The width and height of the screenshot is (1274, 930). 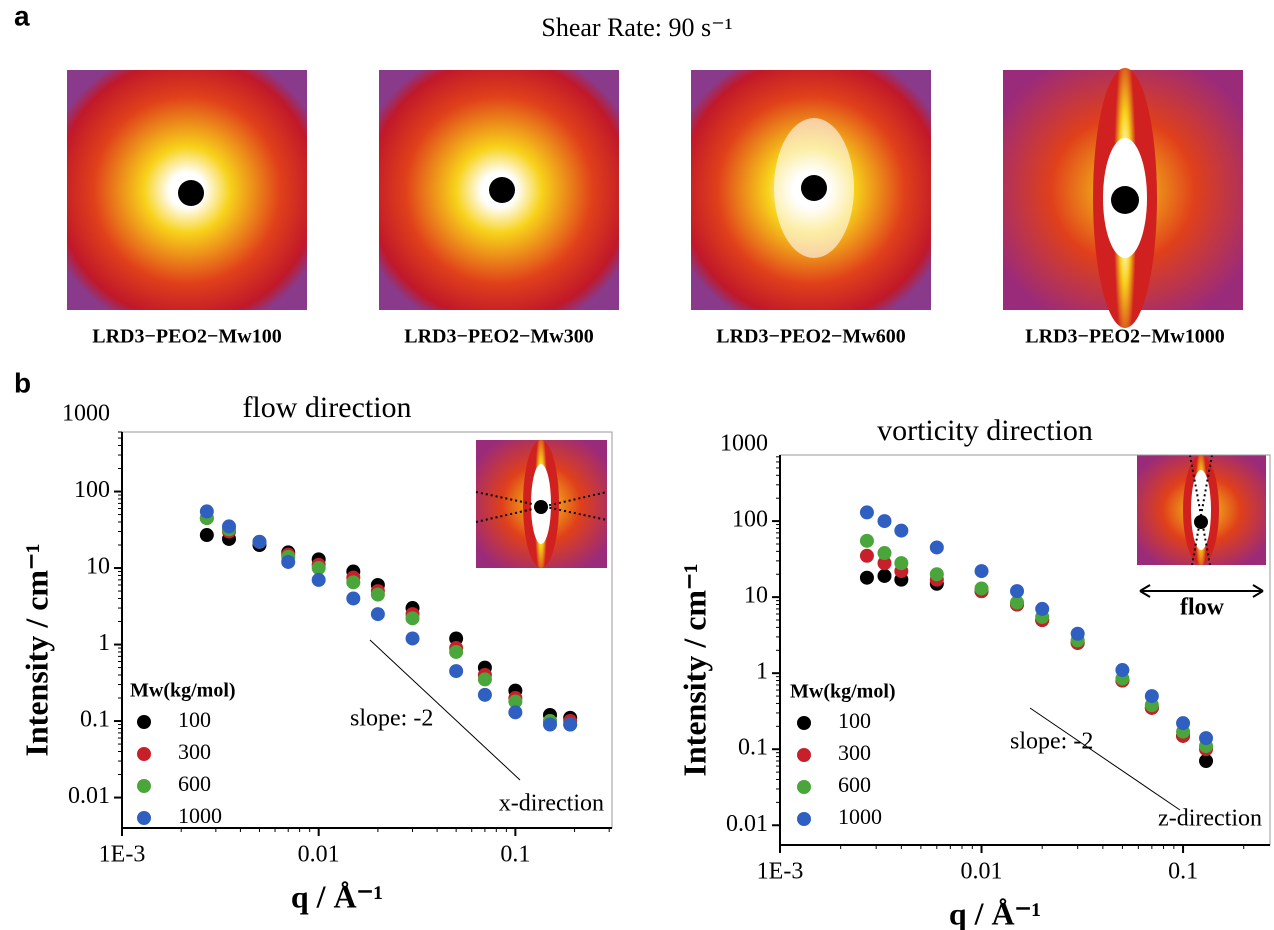 I want to click on inset-label: flow, so click(x=1202, y=608).